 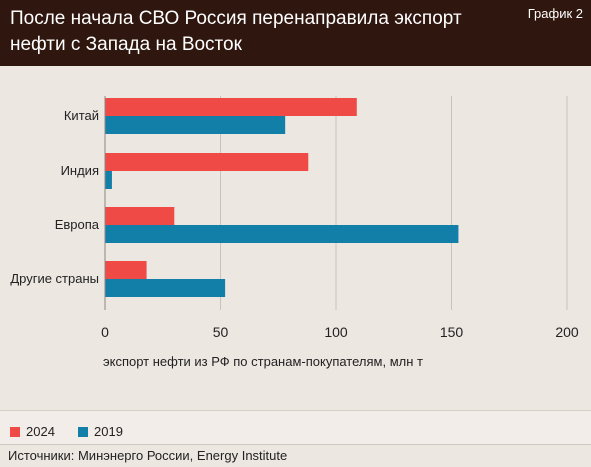 I want to click on legend-item-2019: 2019, so click(x=100, y=431).